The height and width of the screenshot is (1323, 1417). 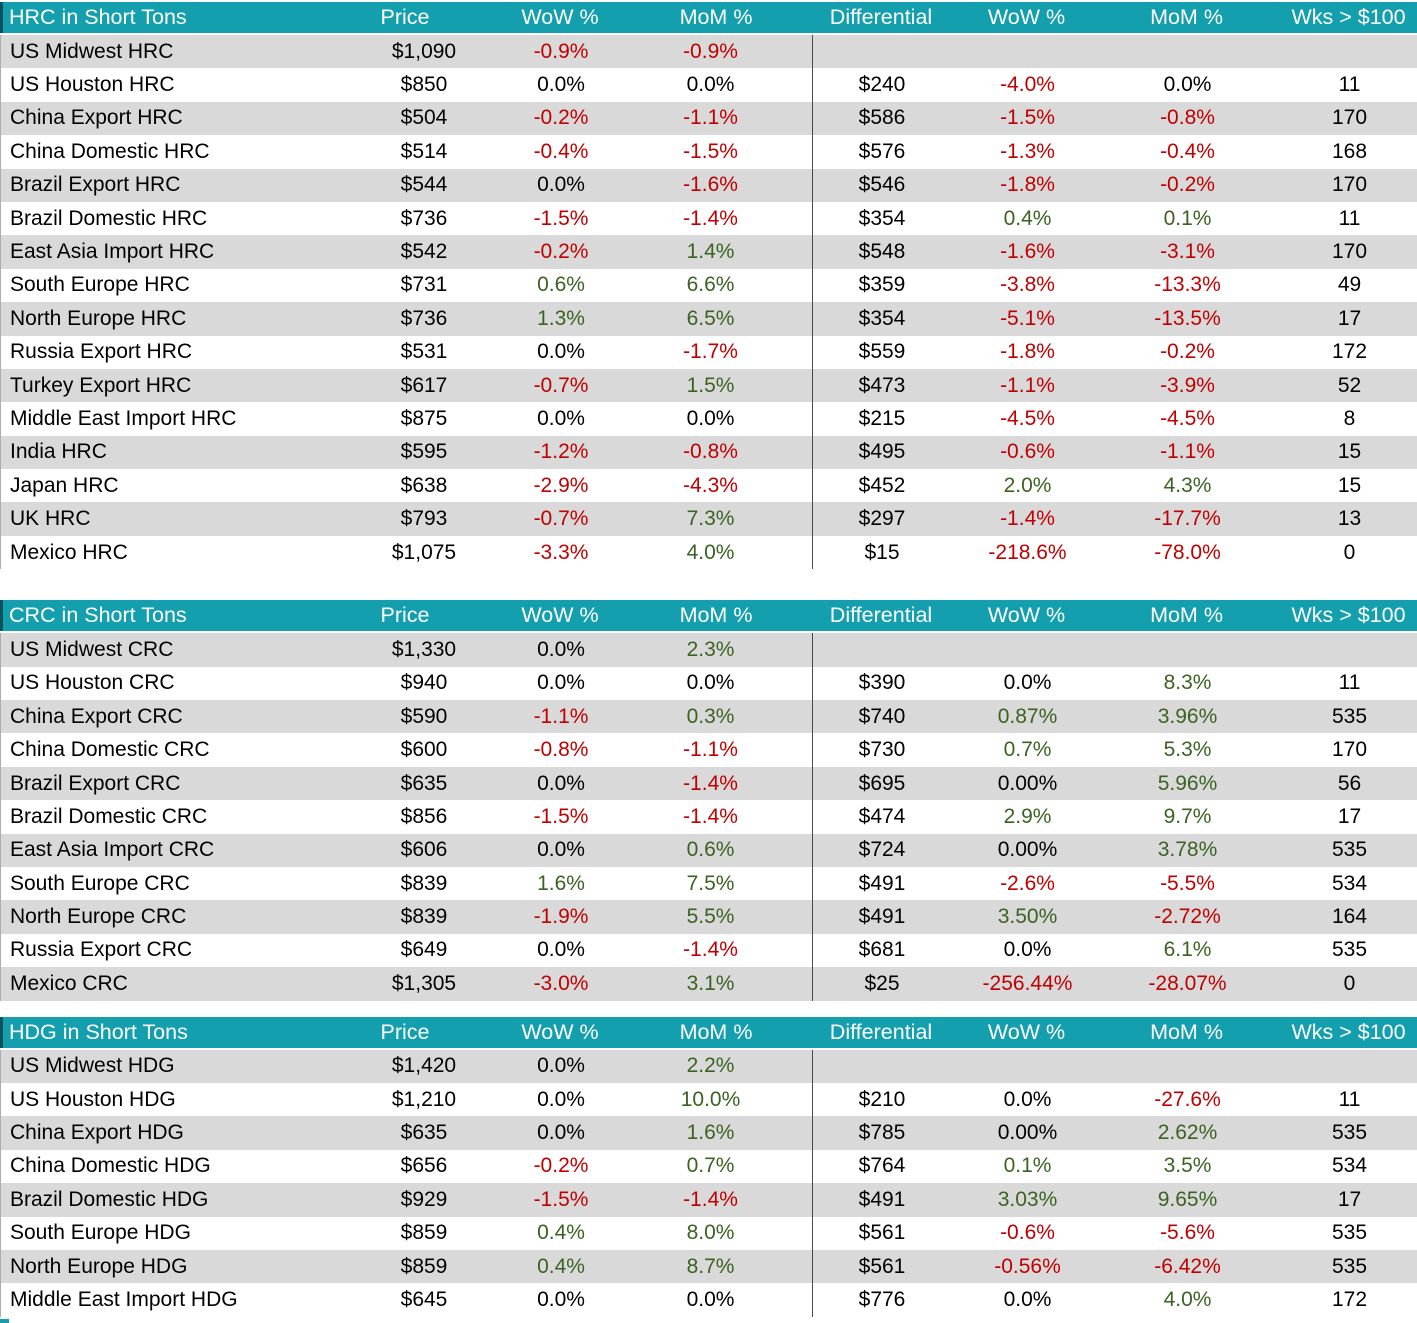 I want to click on price-cell: $649, so click(x=424, y=950).